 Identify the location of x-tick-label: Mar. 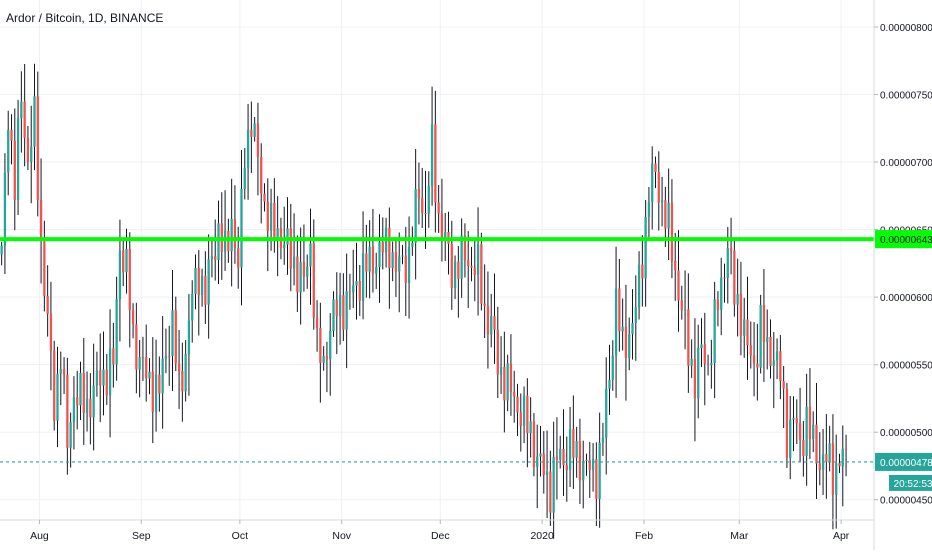
(739, 536).